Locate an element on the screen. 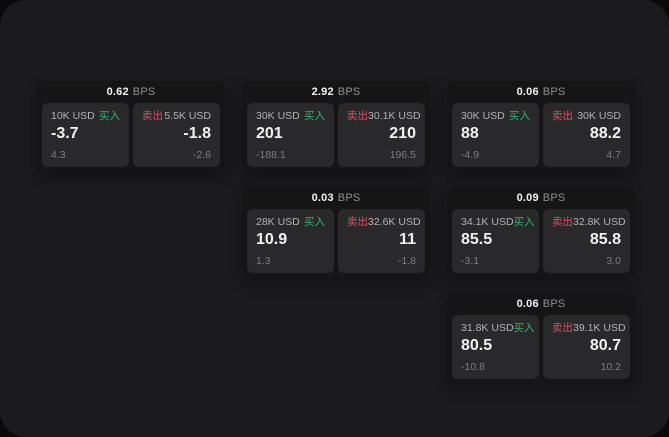 This screenshot has height=437, width=669. buy-notional-label: 10K USD is located at coordinates (73, 116).